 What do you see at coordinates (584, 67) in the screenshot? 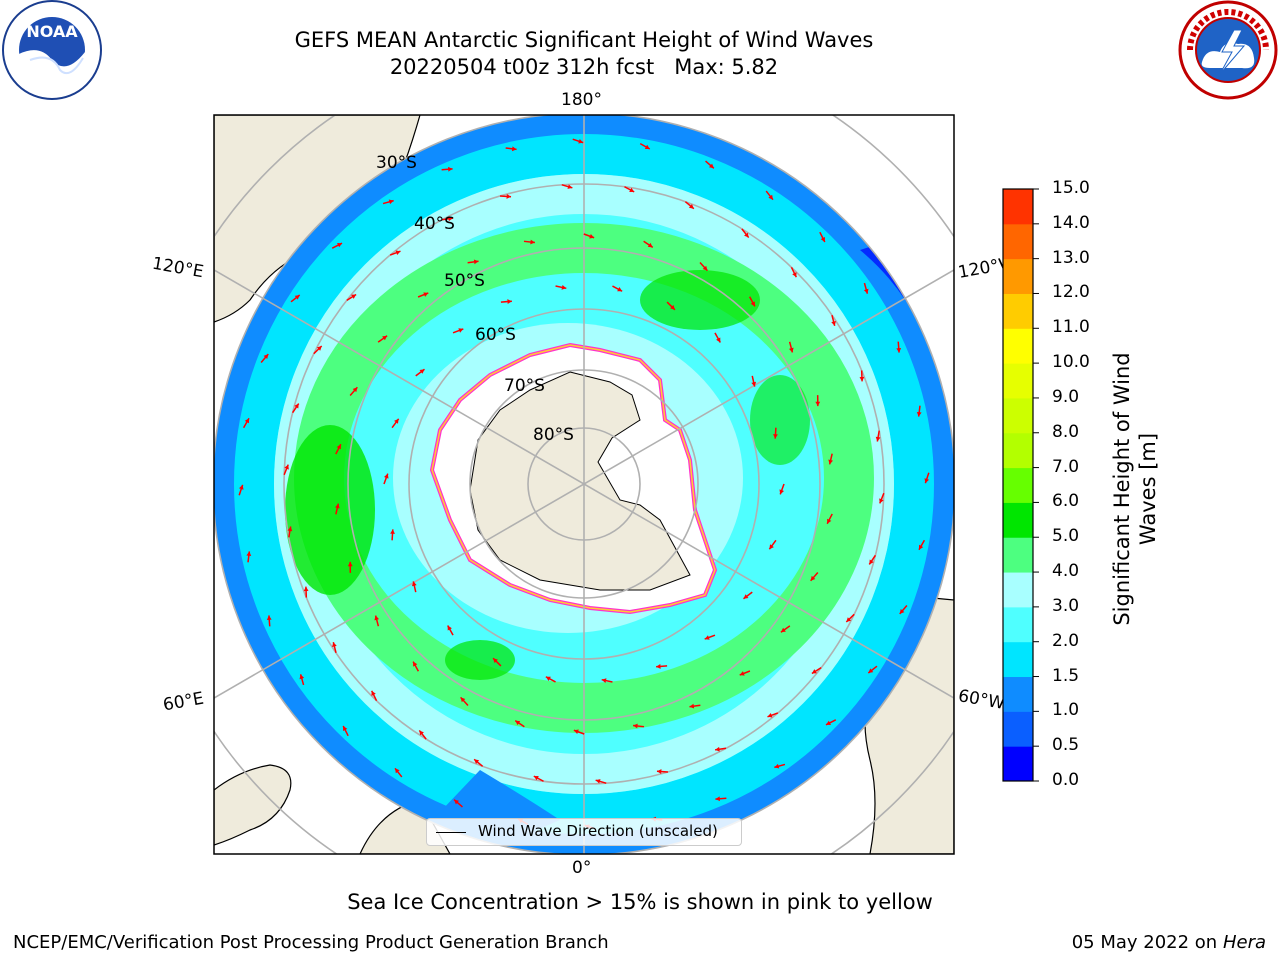
I see `chart-subtitle: 20220504 t00z 312h fcst Max: 5.82` at bounding box center [584, 67].